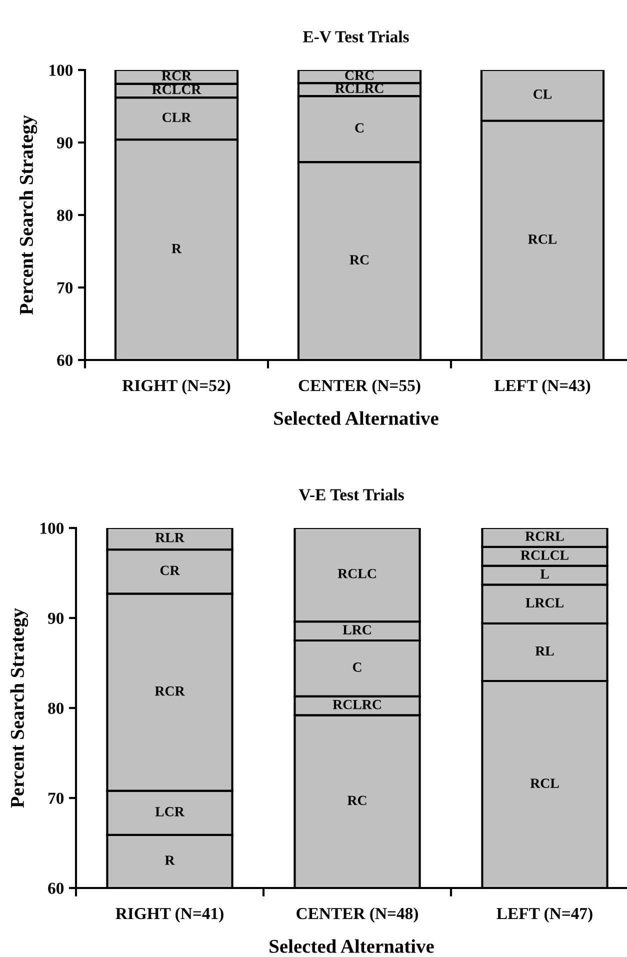 Image resolution: width=627 pixels, height=957 pixels. I want to click on data-label: CR, so click(170, 571).